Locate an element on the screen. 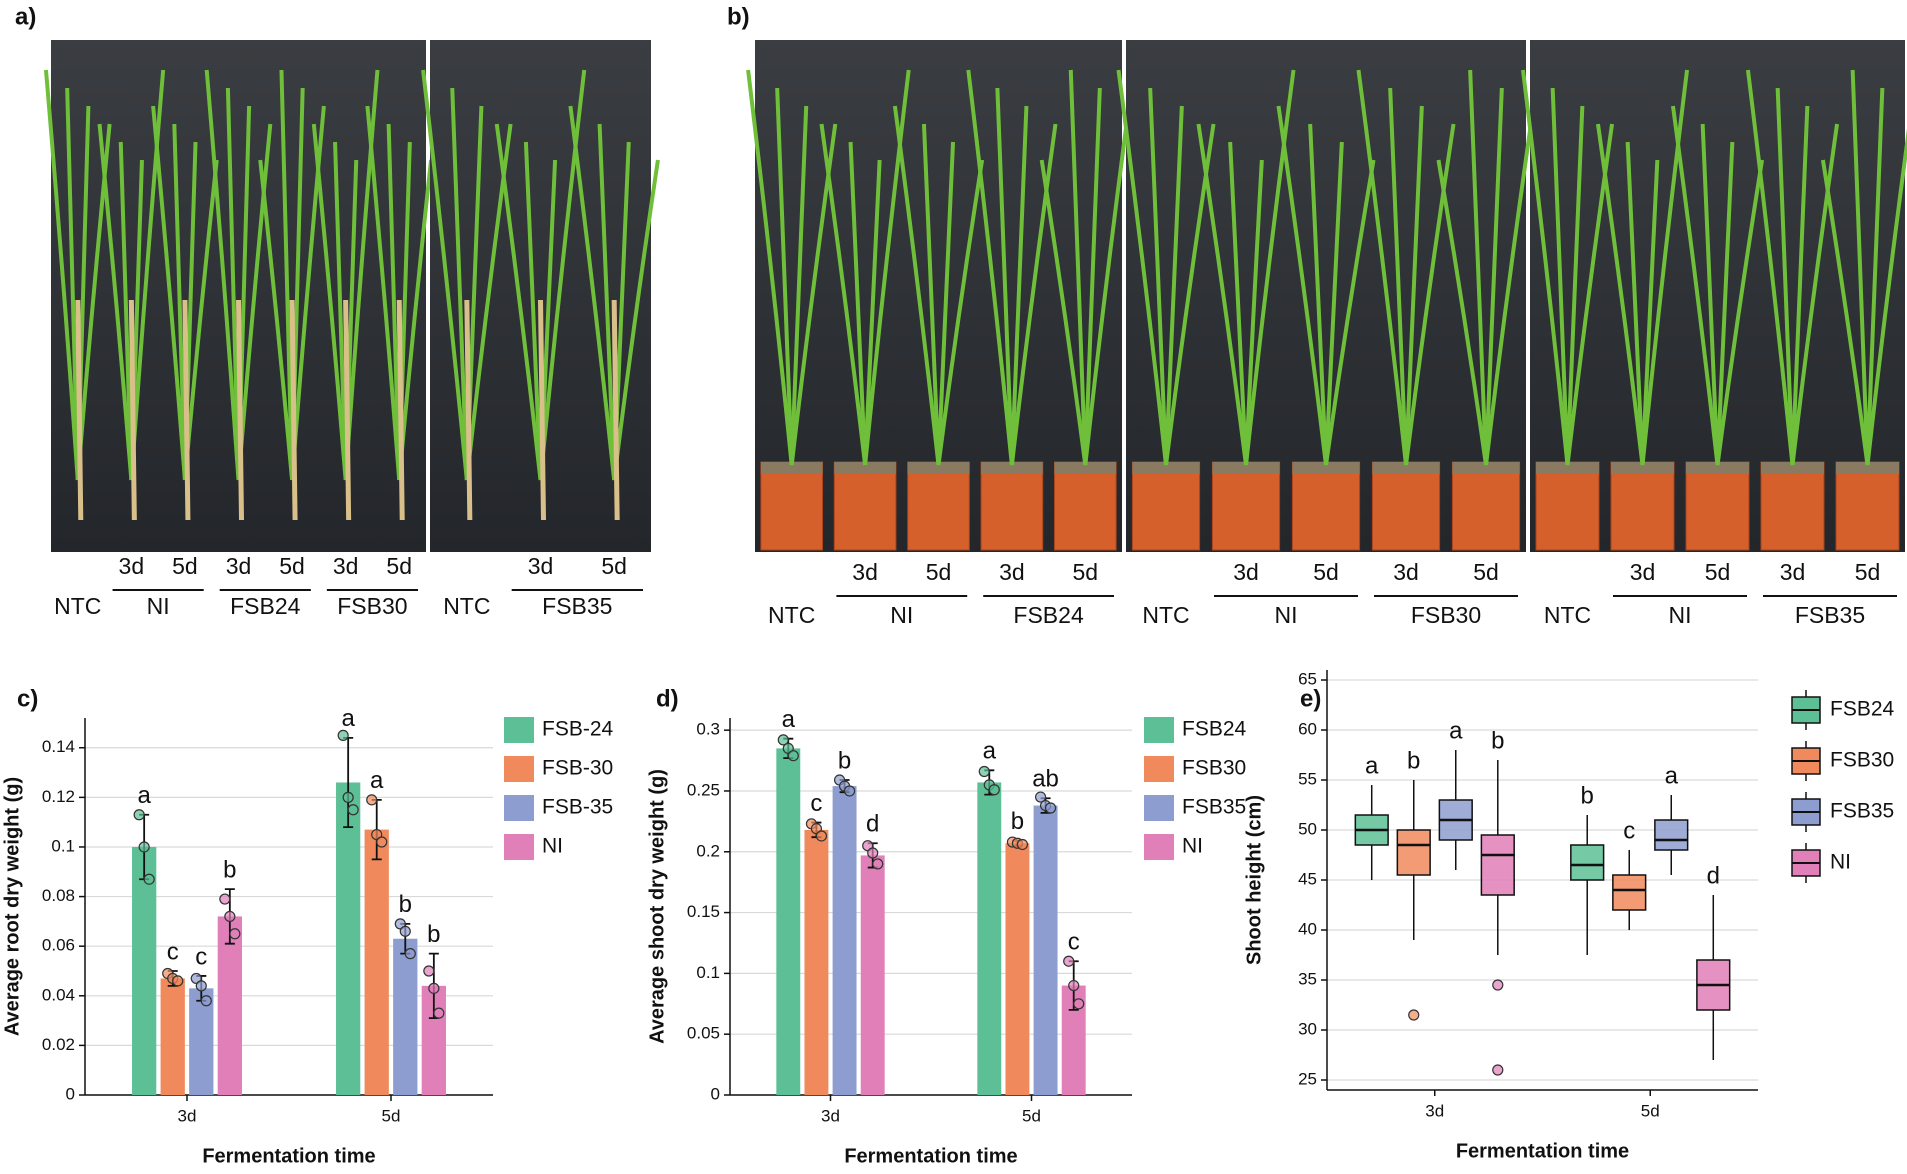  y-tick-label: 55 is located at coordinates (1307, 778).